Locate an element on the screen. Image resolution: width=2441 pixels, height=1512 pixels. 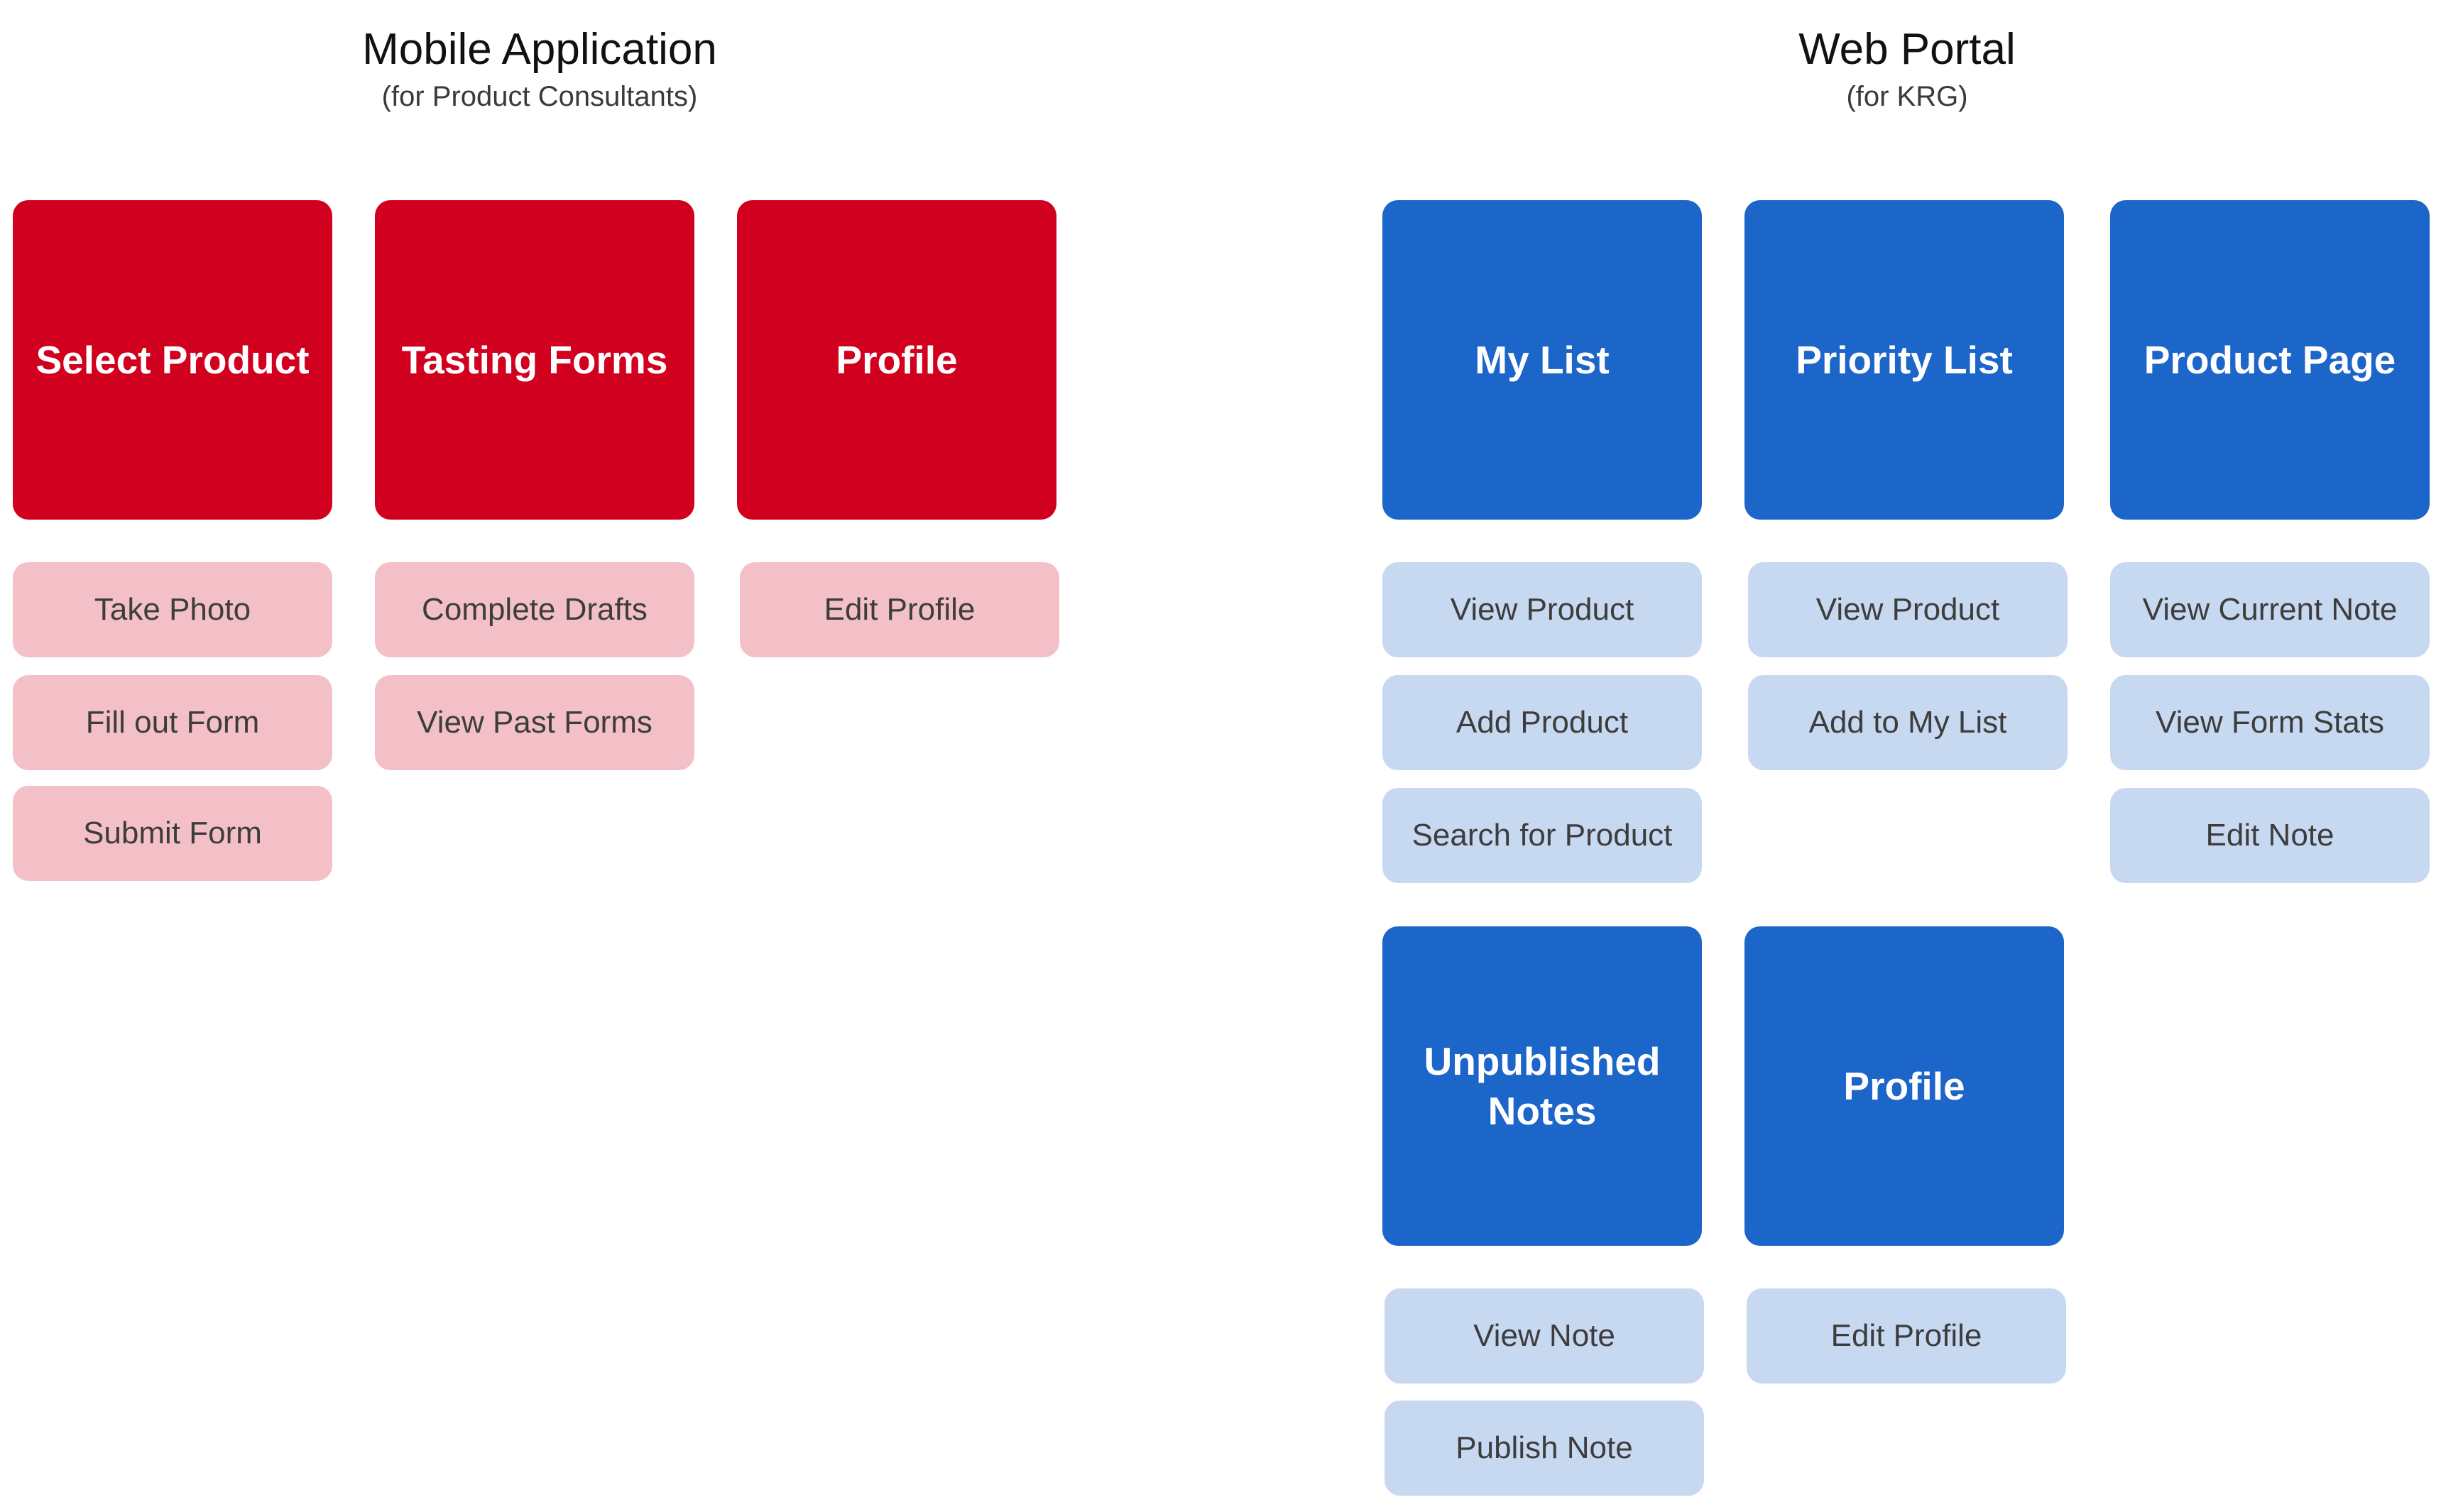
web-section-subtitle: (for KRG) is located at coordinates (1907, 97).